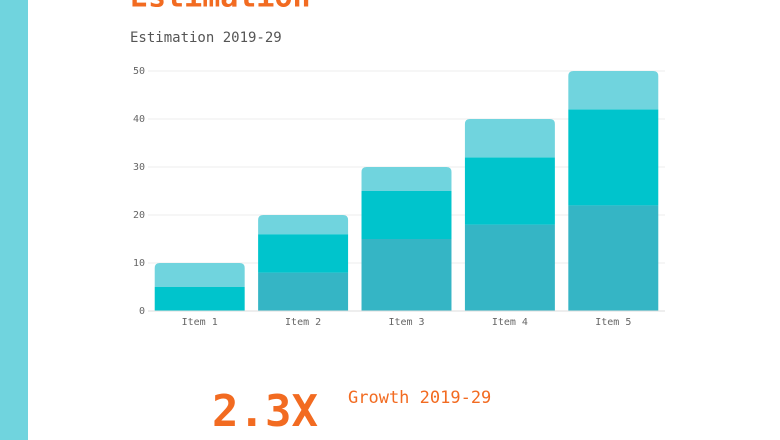  I want to click on chart-subtitle: Estimation 2019-29, so click(206, 38).